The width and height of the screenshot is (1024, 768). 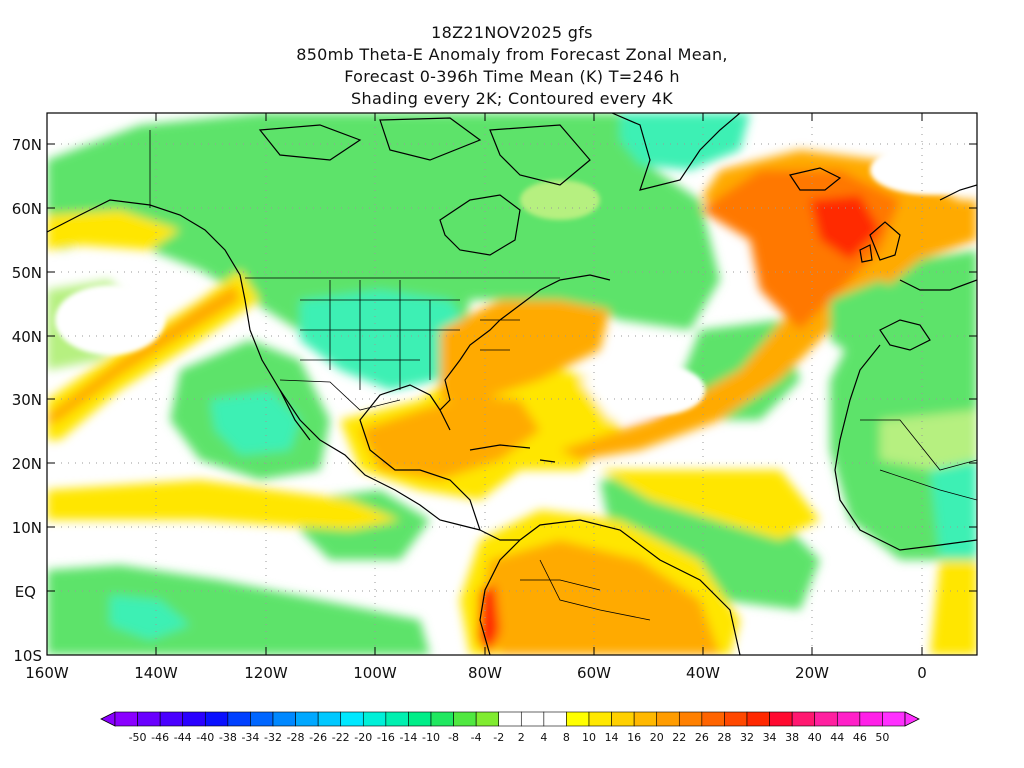 What do you see at coordinates (431, 737) in the screenshot?
I see `colorbar-label: -10` at bounding box center [431, 737].